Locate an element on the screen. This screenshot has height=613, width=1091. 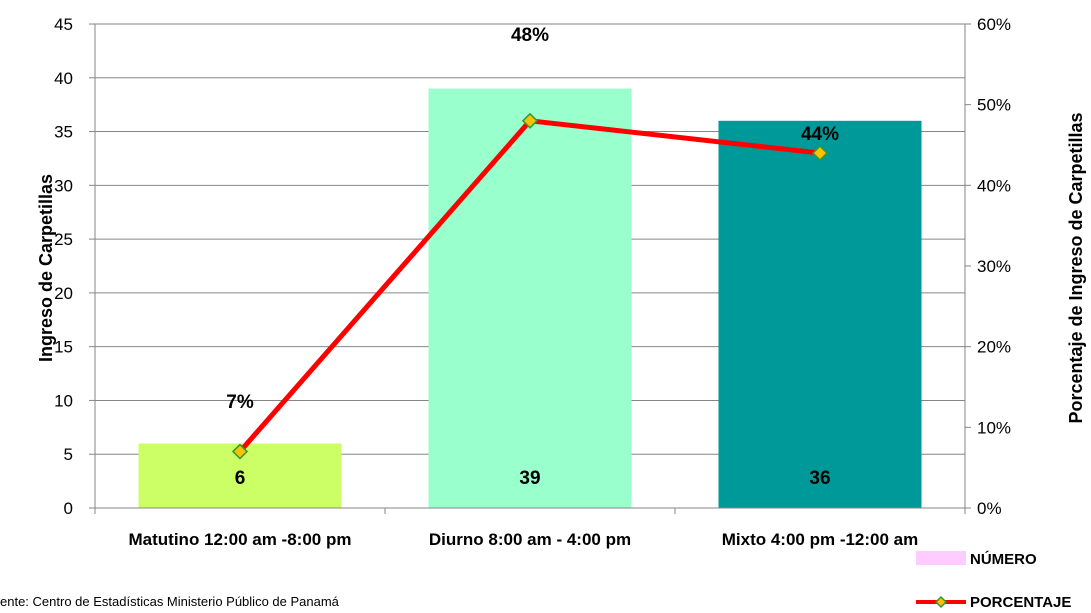
right-tick-label: 60% is located at coordinates (994, 24).